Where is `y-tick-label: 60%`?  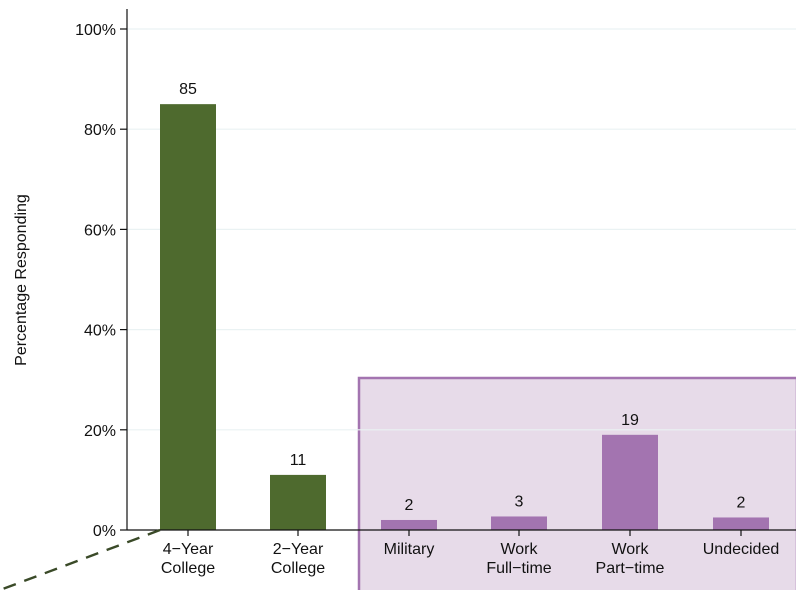 y-tick-label: 60% is located at coordinates (100, 230).